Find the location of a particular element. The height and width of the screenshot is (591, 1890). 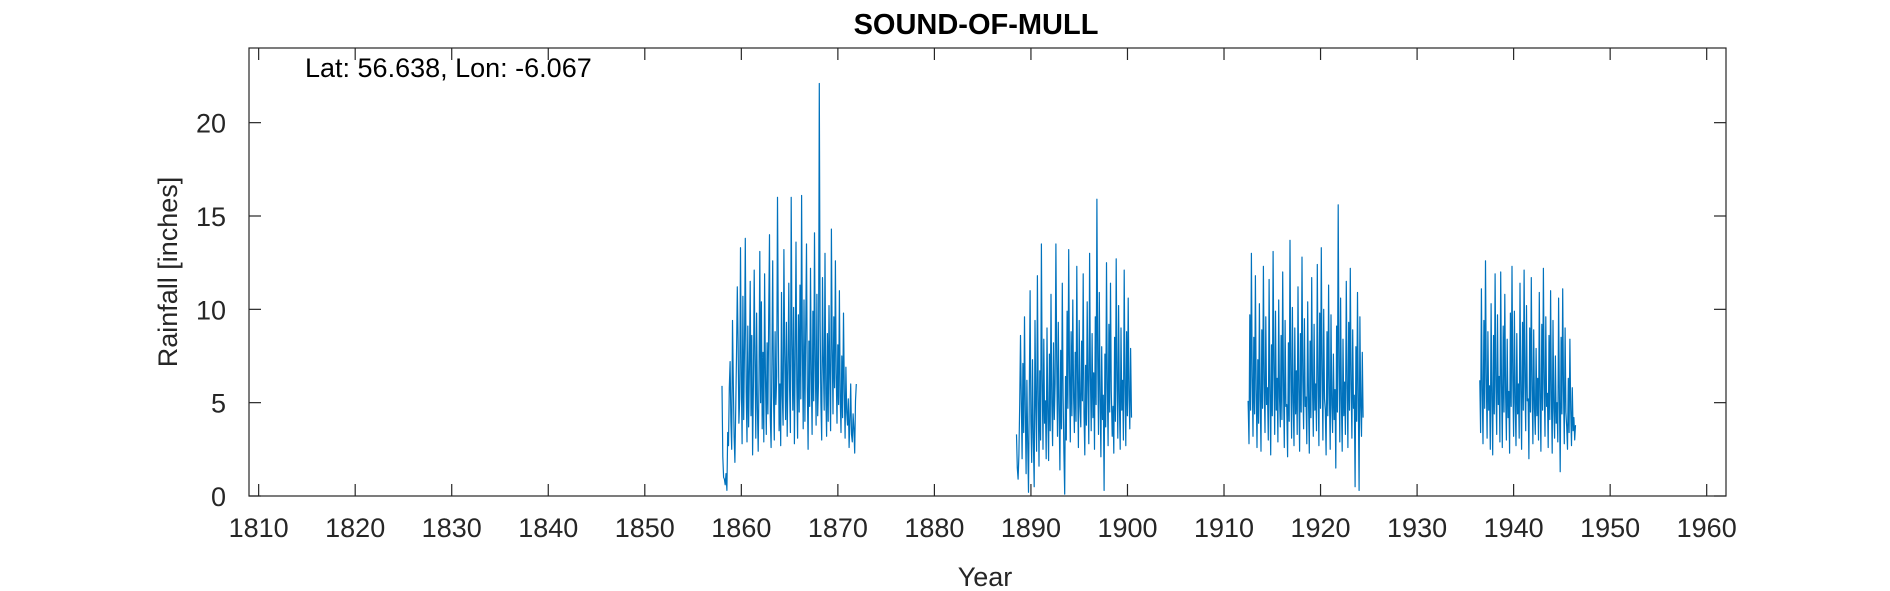

x-tick-label: 1930 is located at coordinates (1417, 528).